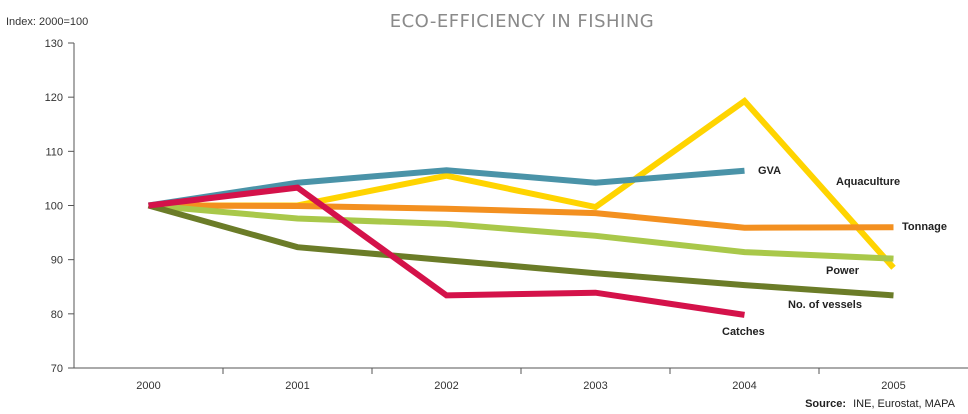 The height and width of the screenshot is (414, 968). What do you see at coordinates (521, 232) in the screenshot?
I see `series-line-power` at bounding box center [521, 232].